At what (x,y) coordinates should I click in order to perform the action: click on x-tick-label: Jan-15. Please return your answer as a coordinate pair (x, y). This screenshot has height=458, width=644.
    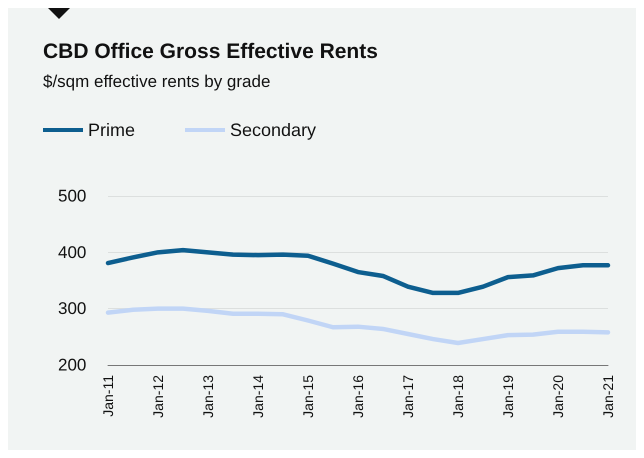
    Looking at the image, I should click on (308, 396).